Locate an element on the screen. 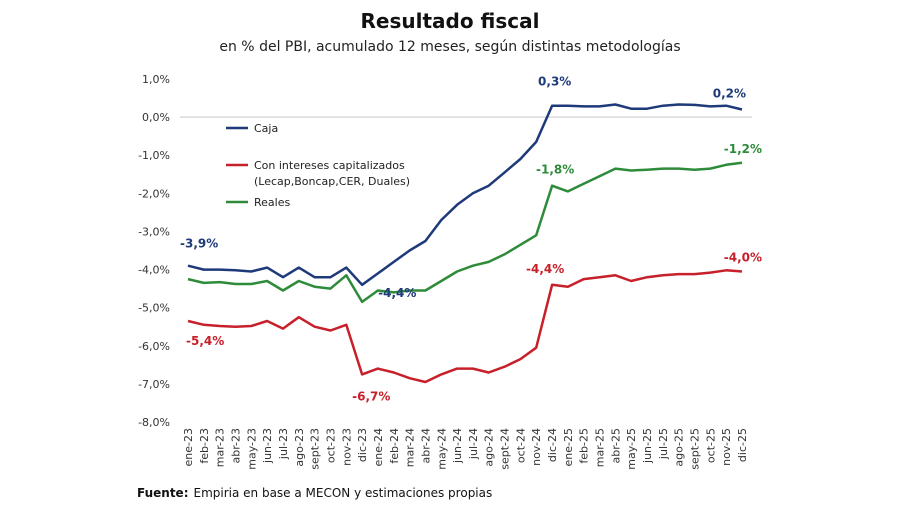 The width and height of the screenshot is (900, 505). x-tick-label: ago-24 is located at coordinates (489, 447).